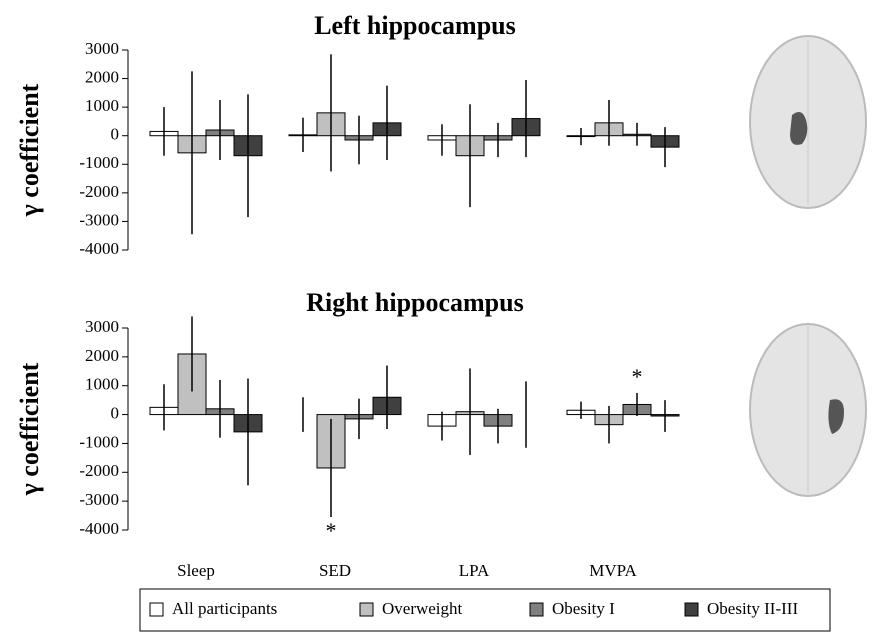 This screenshot has height=639, width=877. What do you see at coordinates (414, 302) in the screenshot?
I see `chart-title: Right hippocampus` at bounding box center [414, 302].